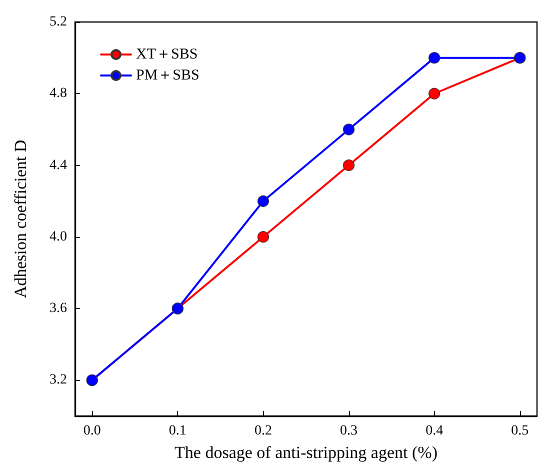  I want to click on x-tick-label: 0.1, so click(177, 431).